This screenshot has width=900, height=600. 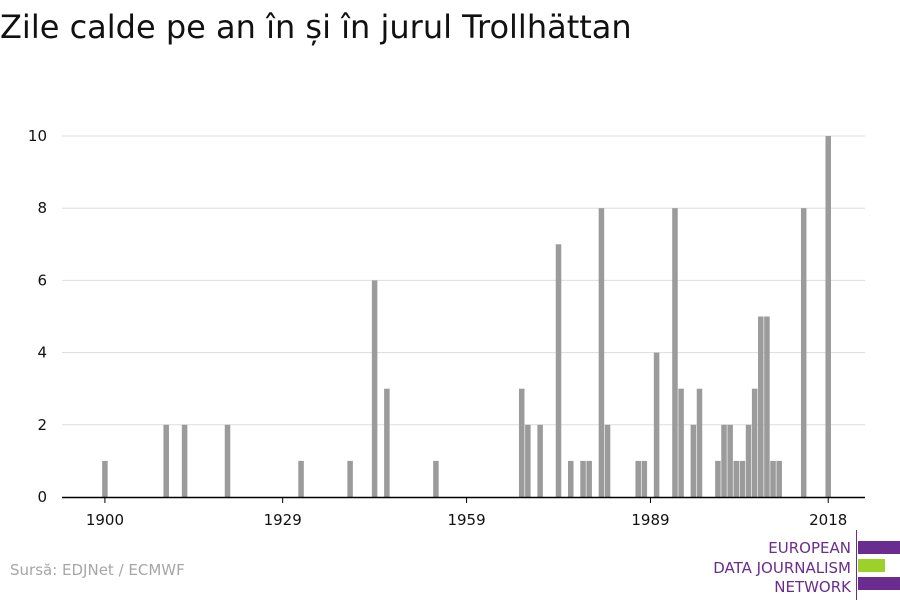 What do you see at coordinates (42, 208) in the screenshot?
I see `y-tick-label: 8` at bounding box center [42, 208].